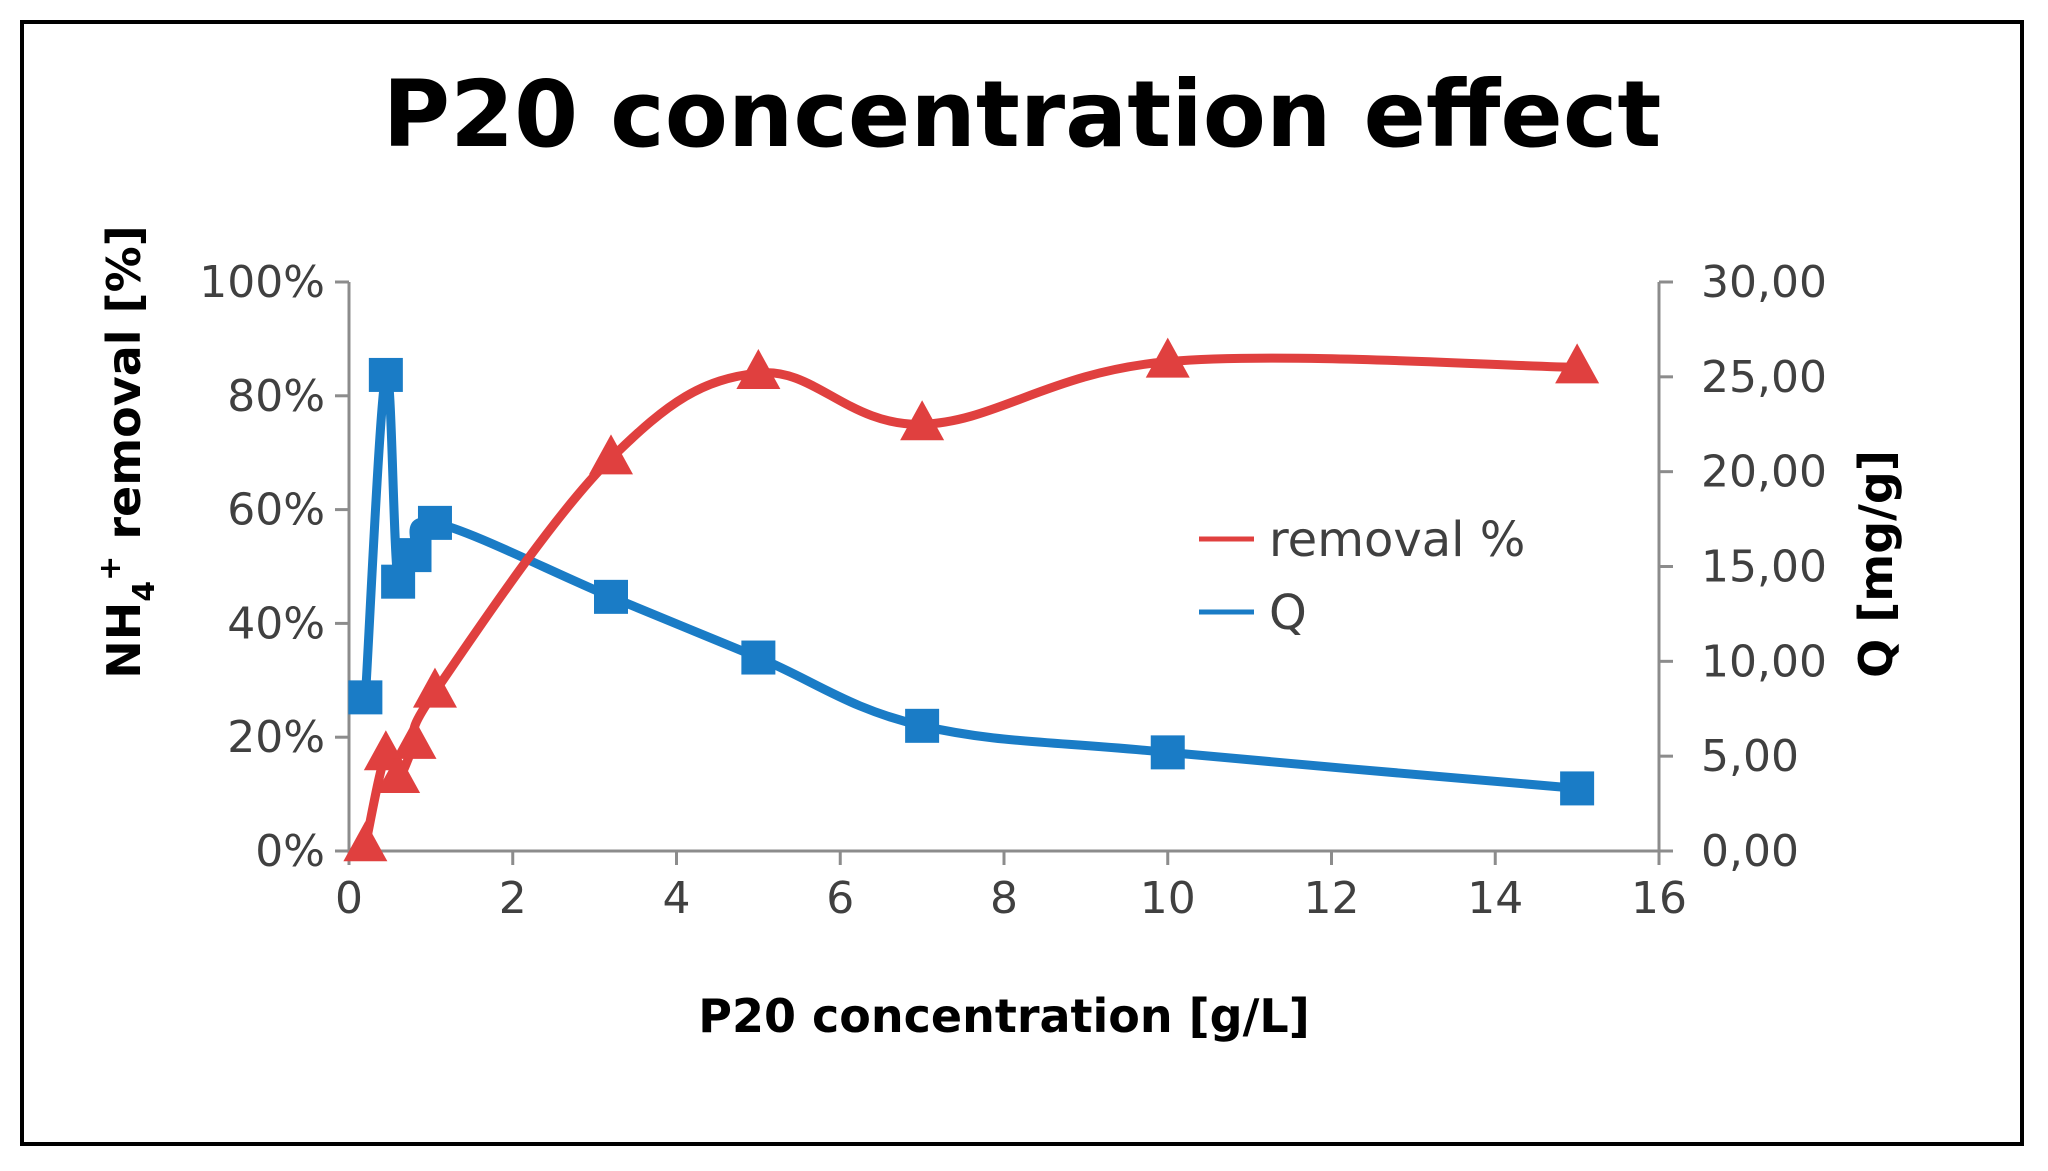  What do you see at coordinates (110, 568) in the screenshot?
I see `y-left-axis-title-sup: +` at bounding box center [110, 568].